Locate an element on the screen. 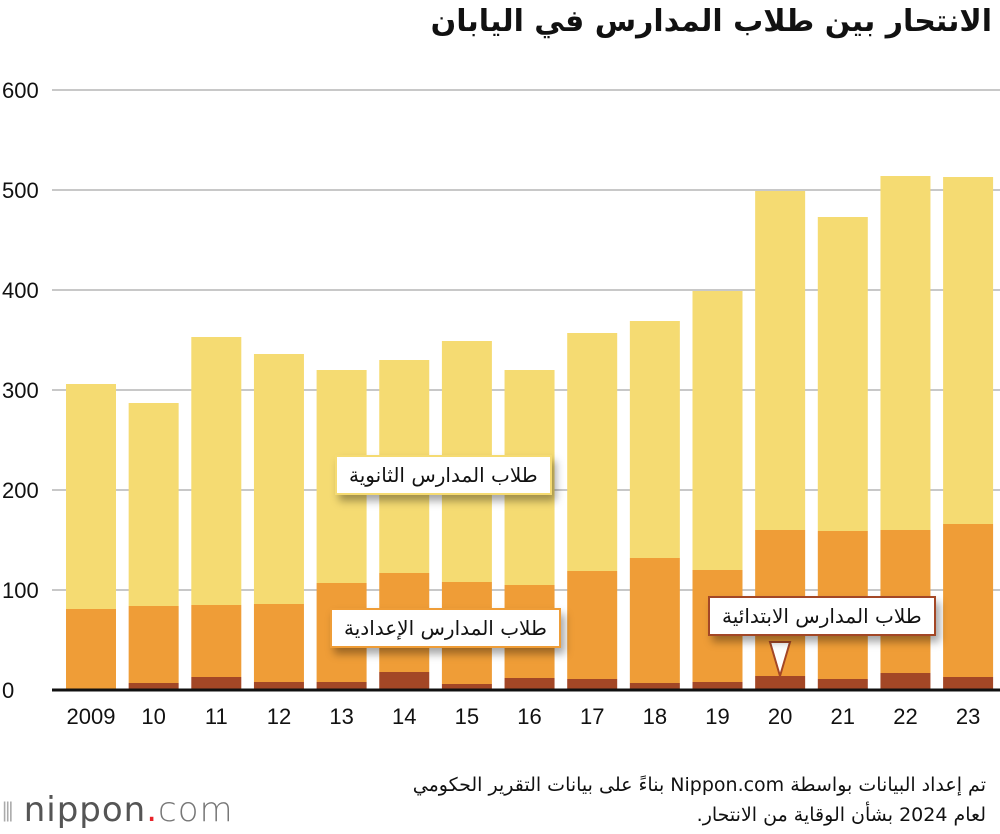 The image size is (1000, 834). x-tick-label: 10 is located at coordinates (153, 716).